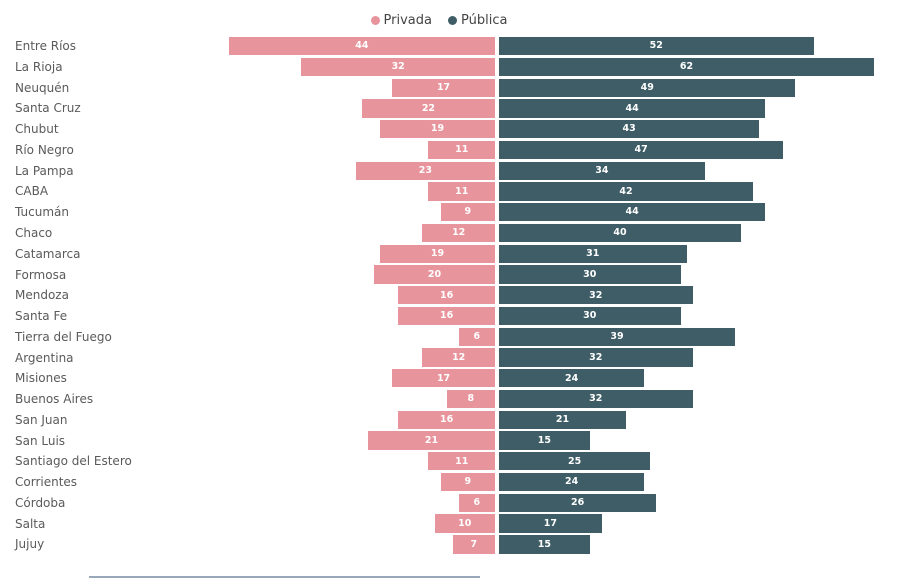 This screenshot has width=900, height=579. I want to click on privada-value: 21, so click(431, 440).